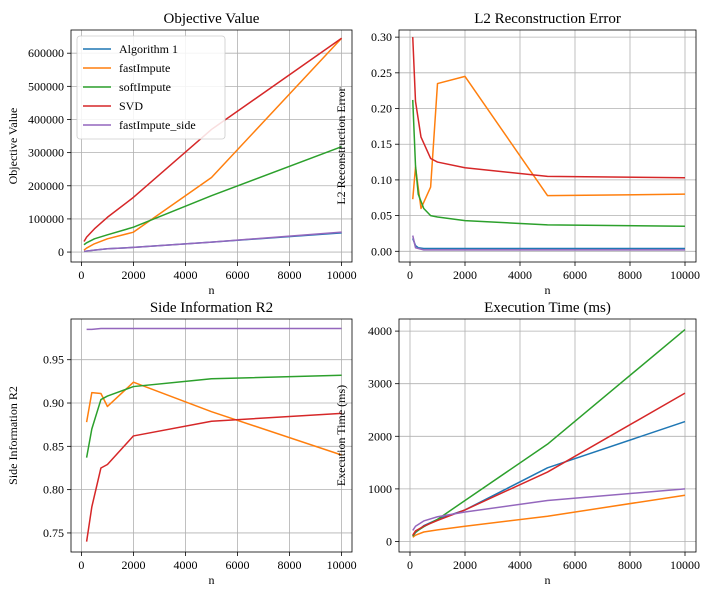  What do you see at coordinates (381, 251) in the screenshot?
I see `y-tick-label: 0.00` at bounding box center [381, 251].